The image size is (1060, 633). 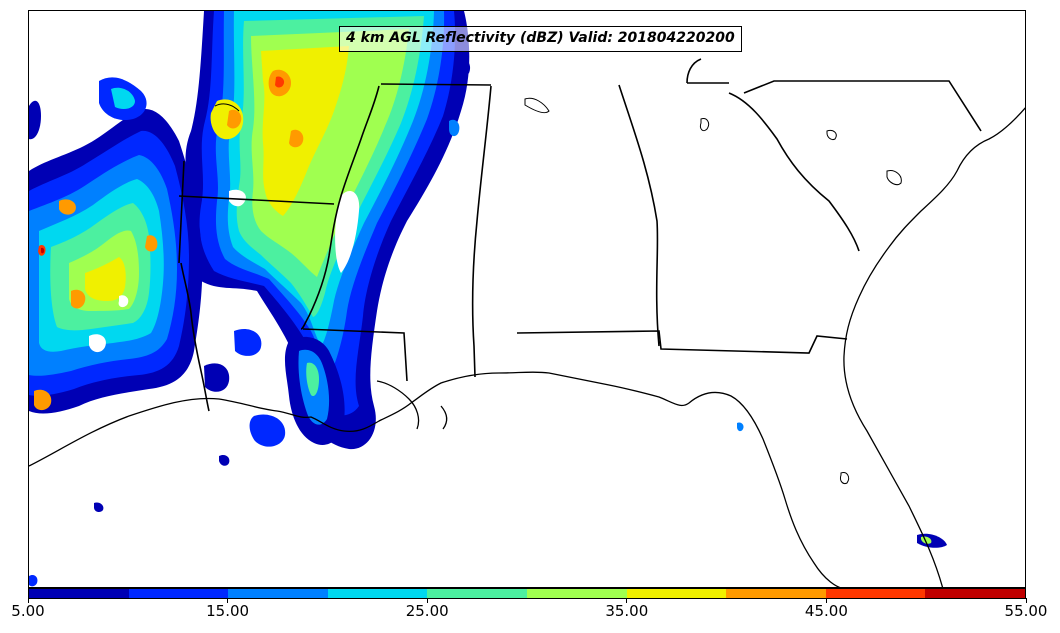 I want to click on colorbar-tick-label: 45.00, so click(x=826, y=611).